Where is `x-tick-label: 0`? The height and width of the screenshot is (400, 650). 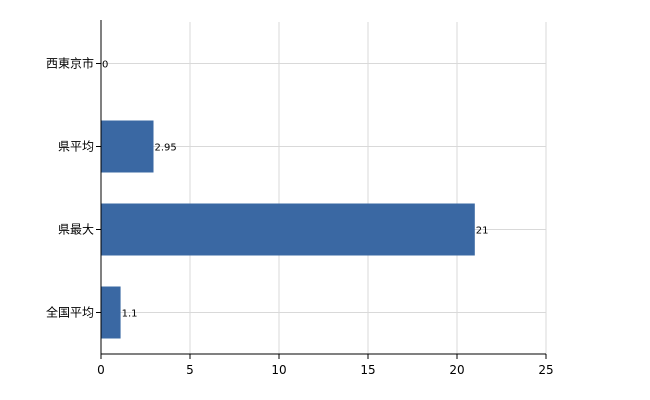
x-tick-label: 0 is located at coordinates (101, 370).